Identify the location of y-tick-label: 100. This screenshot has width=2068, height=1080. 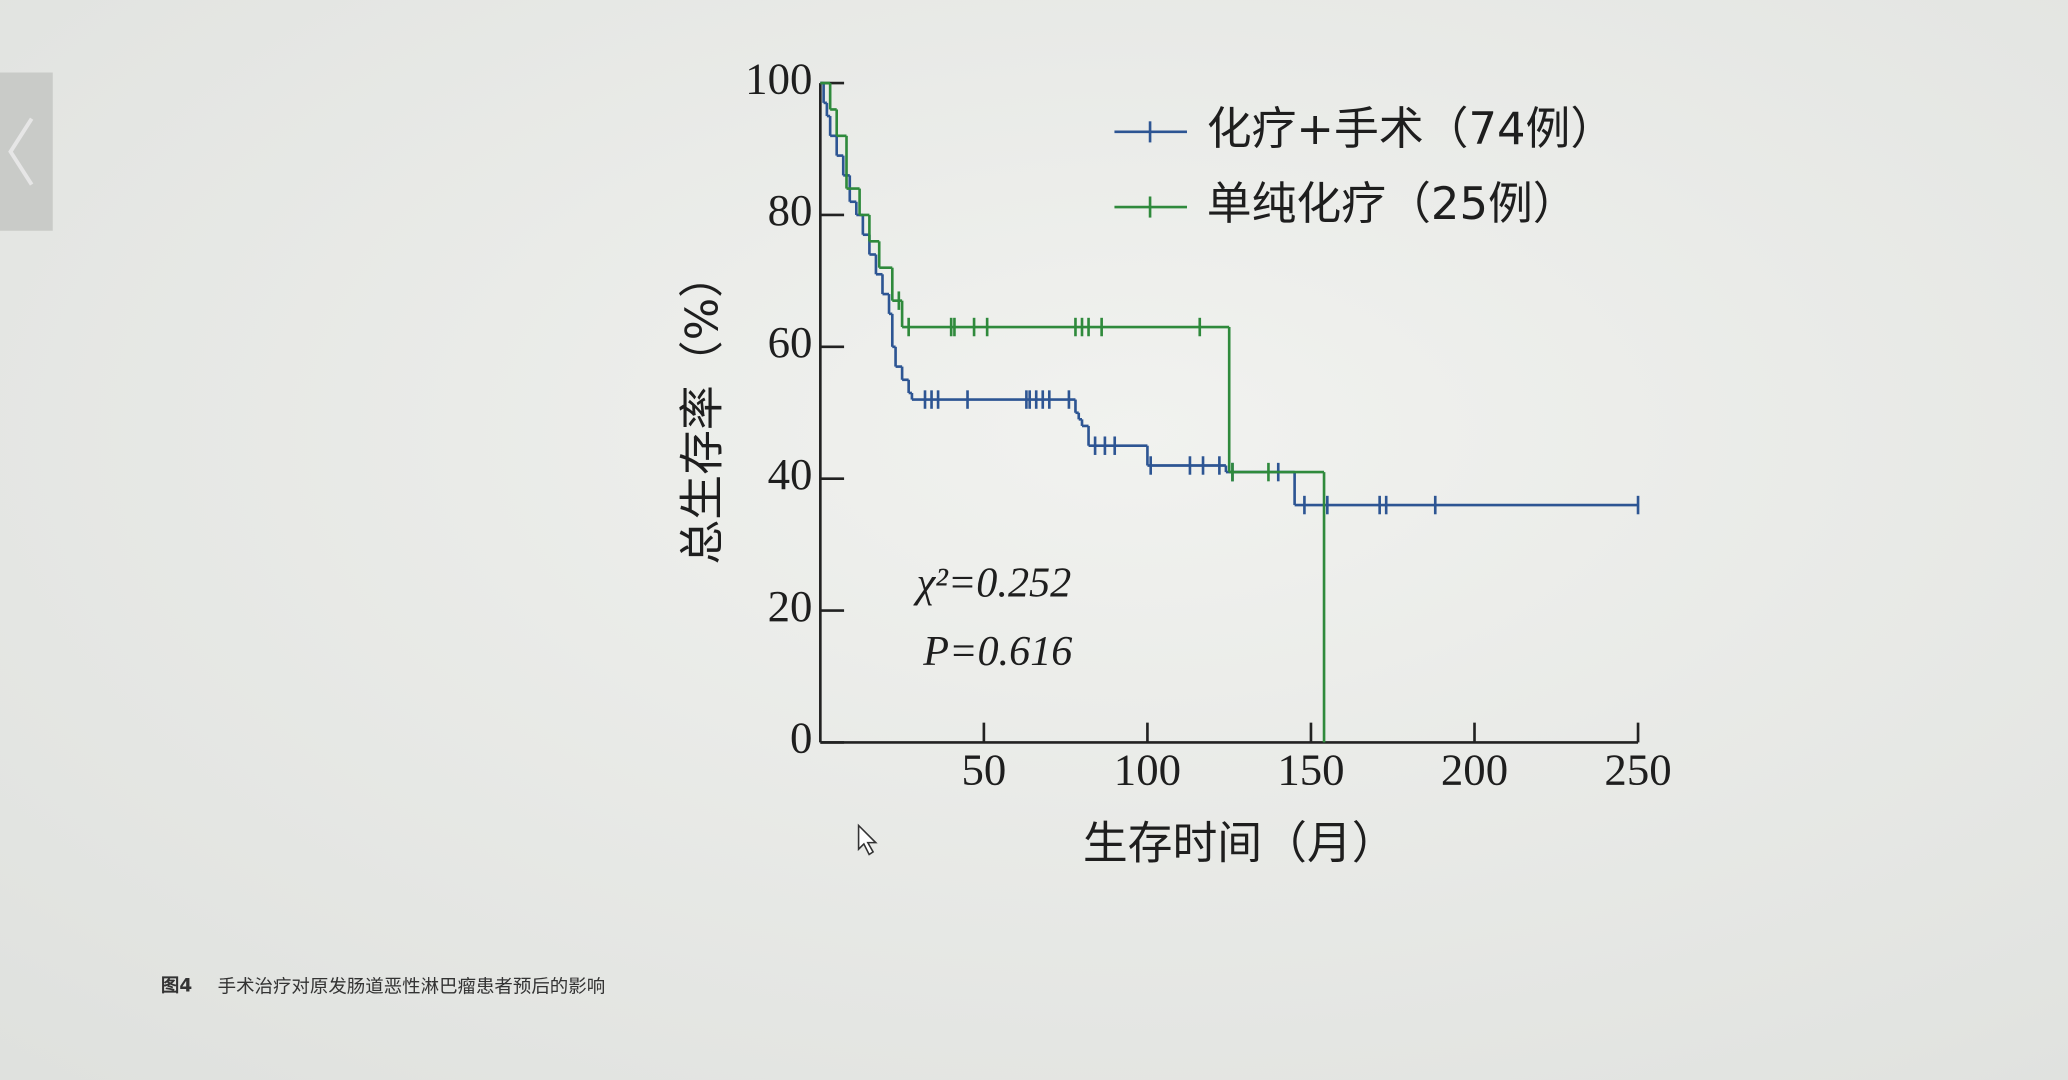
(778, 78).